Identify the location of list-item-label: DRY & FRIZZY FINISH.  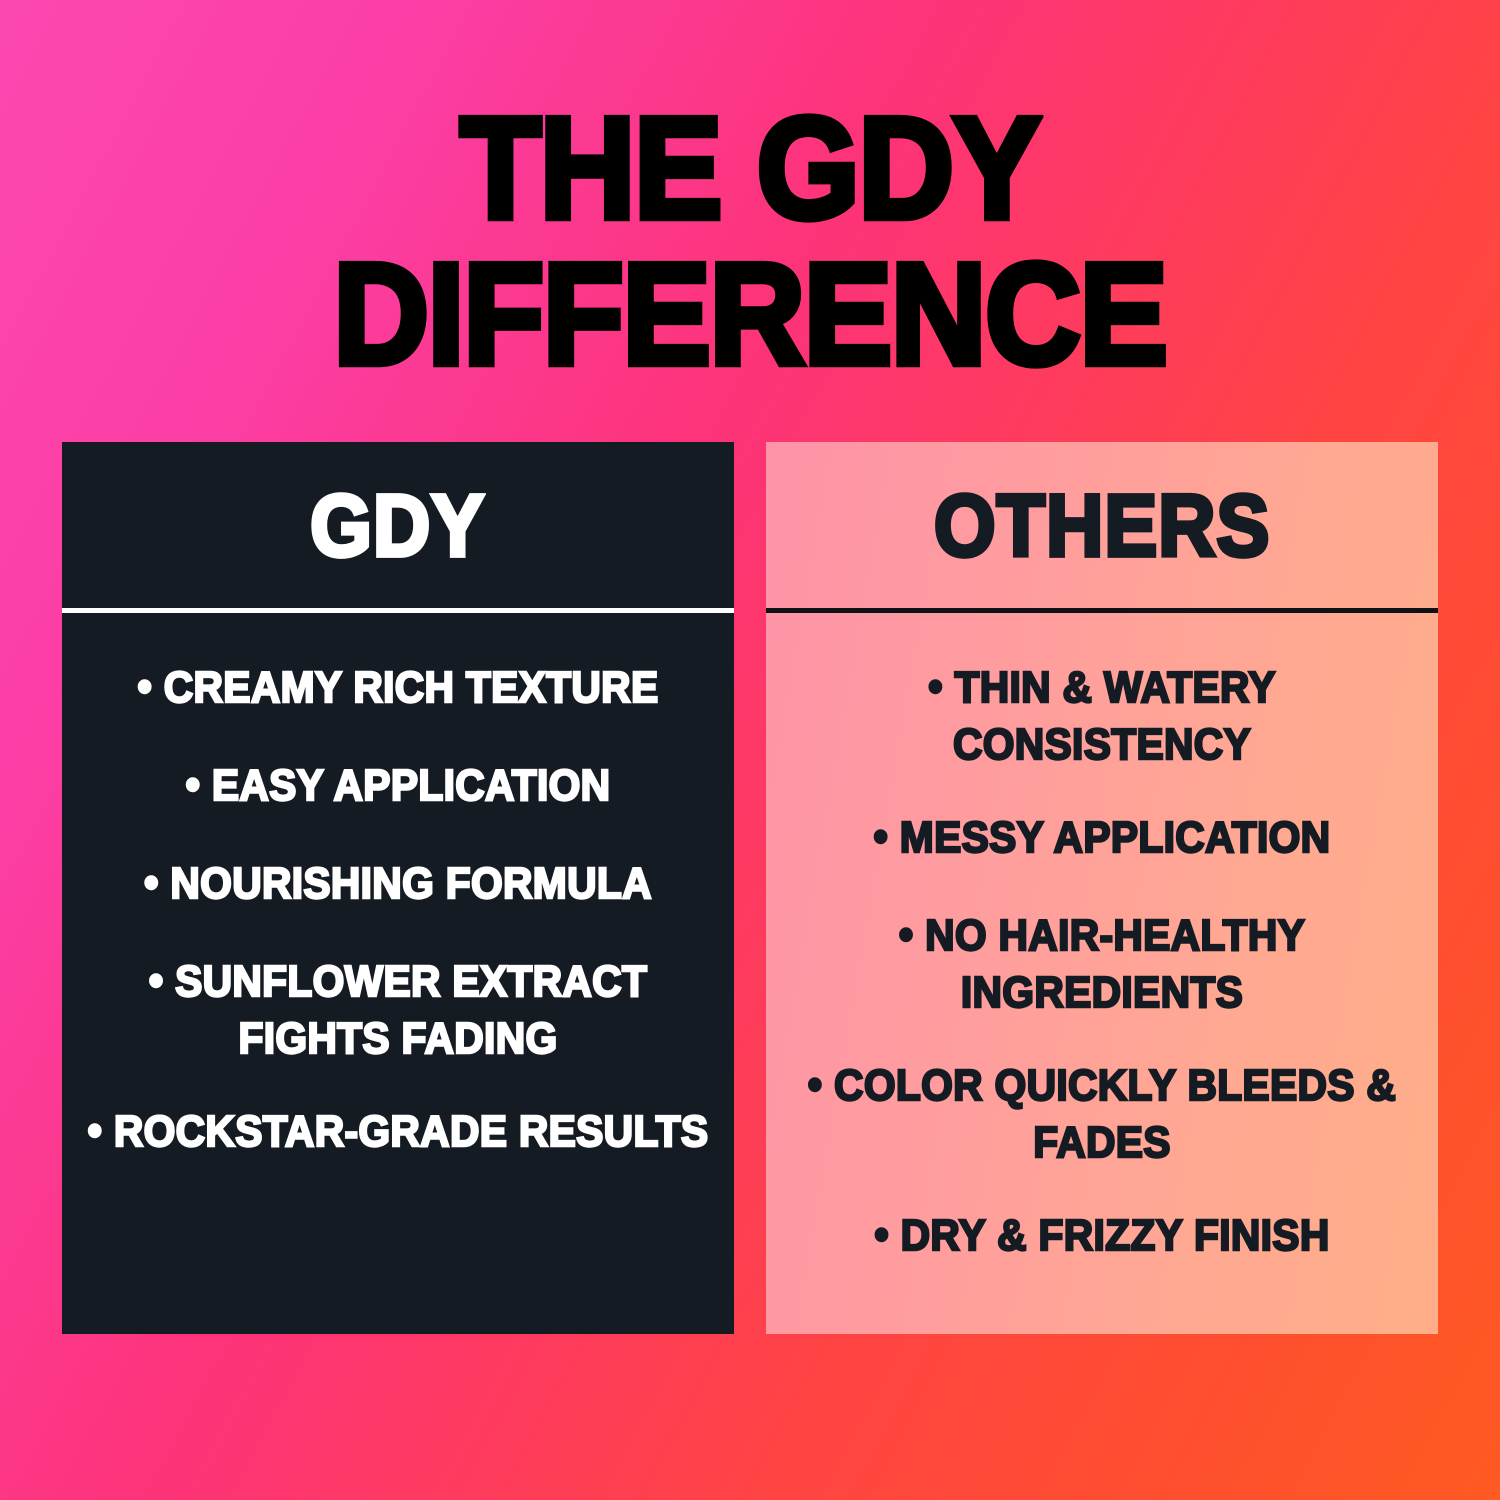
(1115, 1235).